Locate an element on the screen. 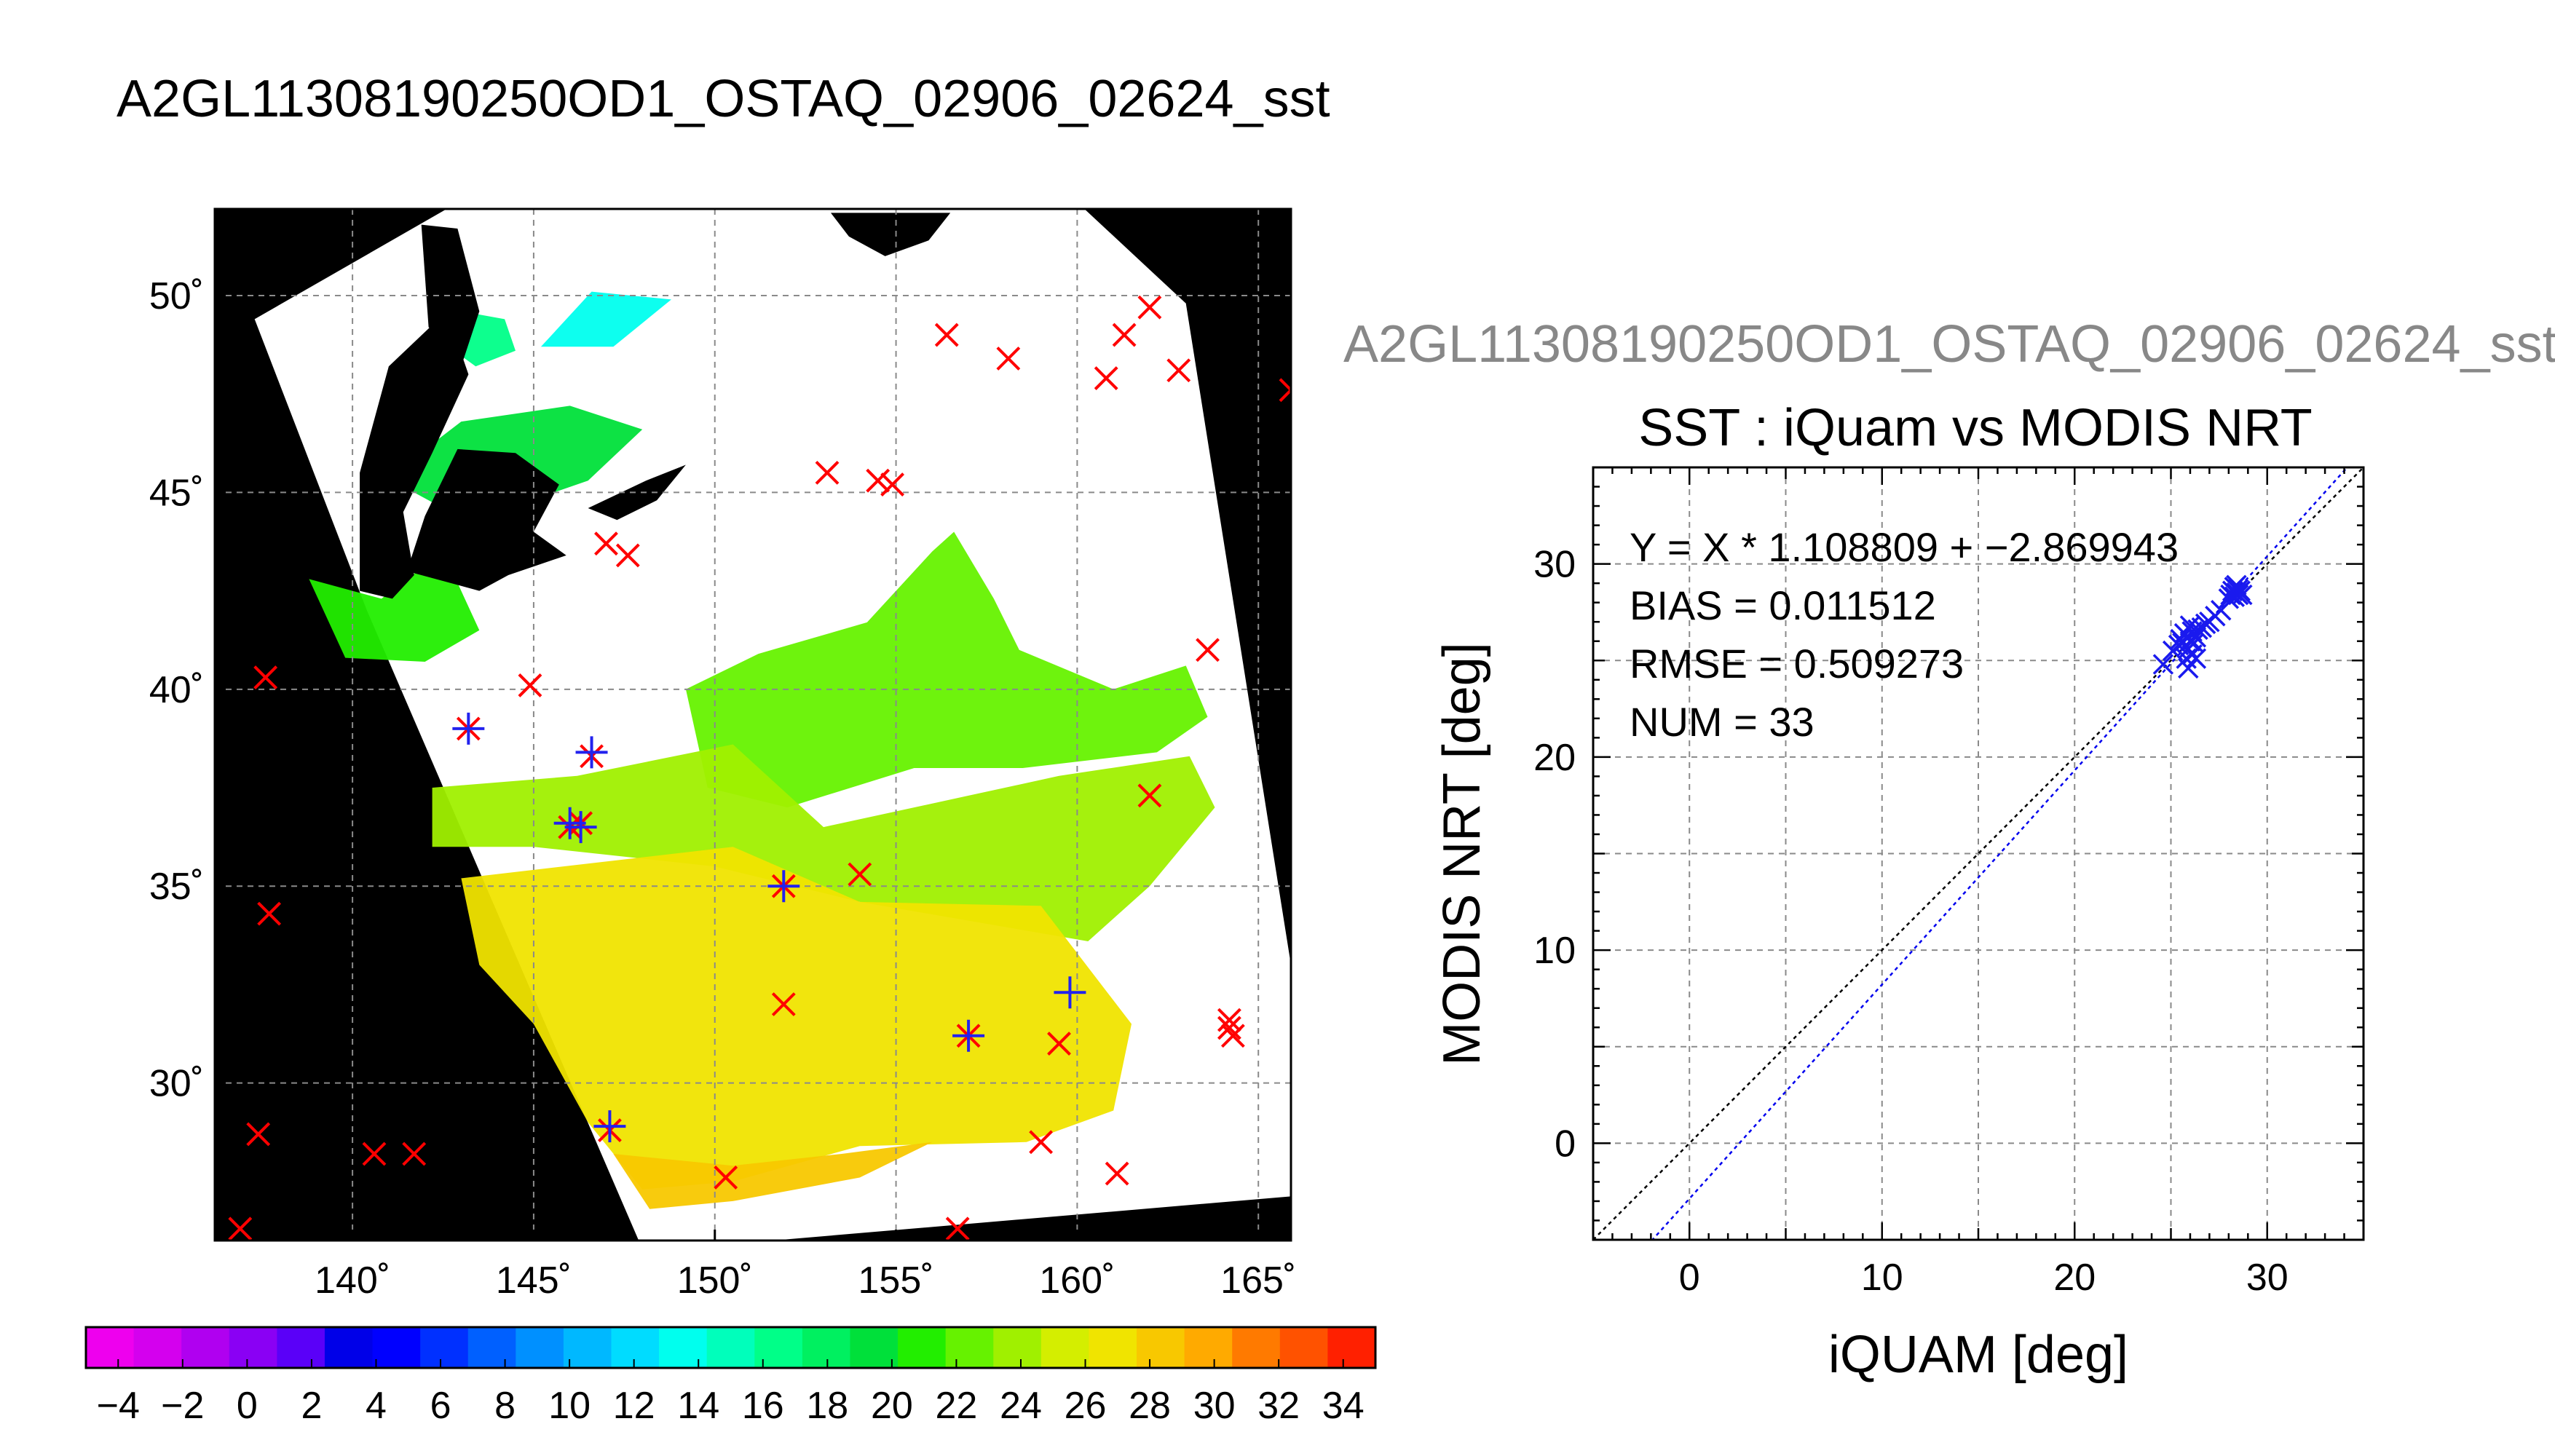 The width and height of the screenshot is (2555, 1456). scatter-points is located at coordinates (2202, 626).